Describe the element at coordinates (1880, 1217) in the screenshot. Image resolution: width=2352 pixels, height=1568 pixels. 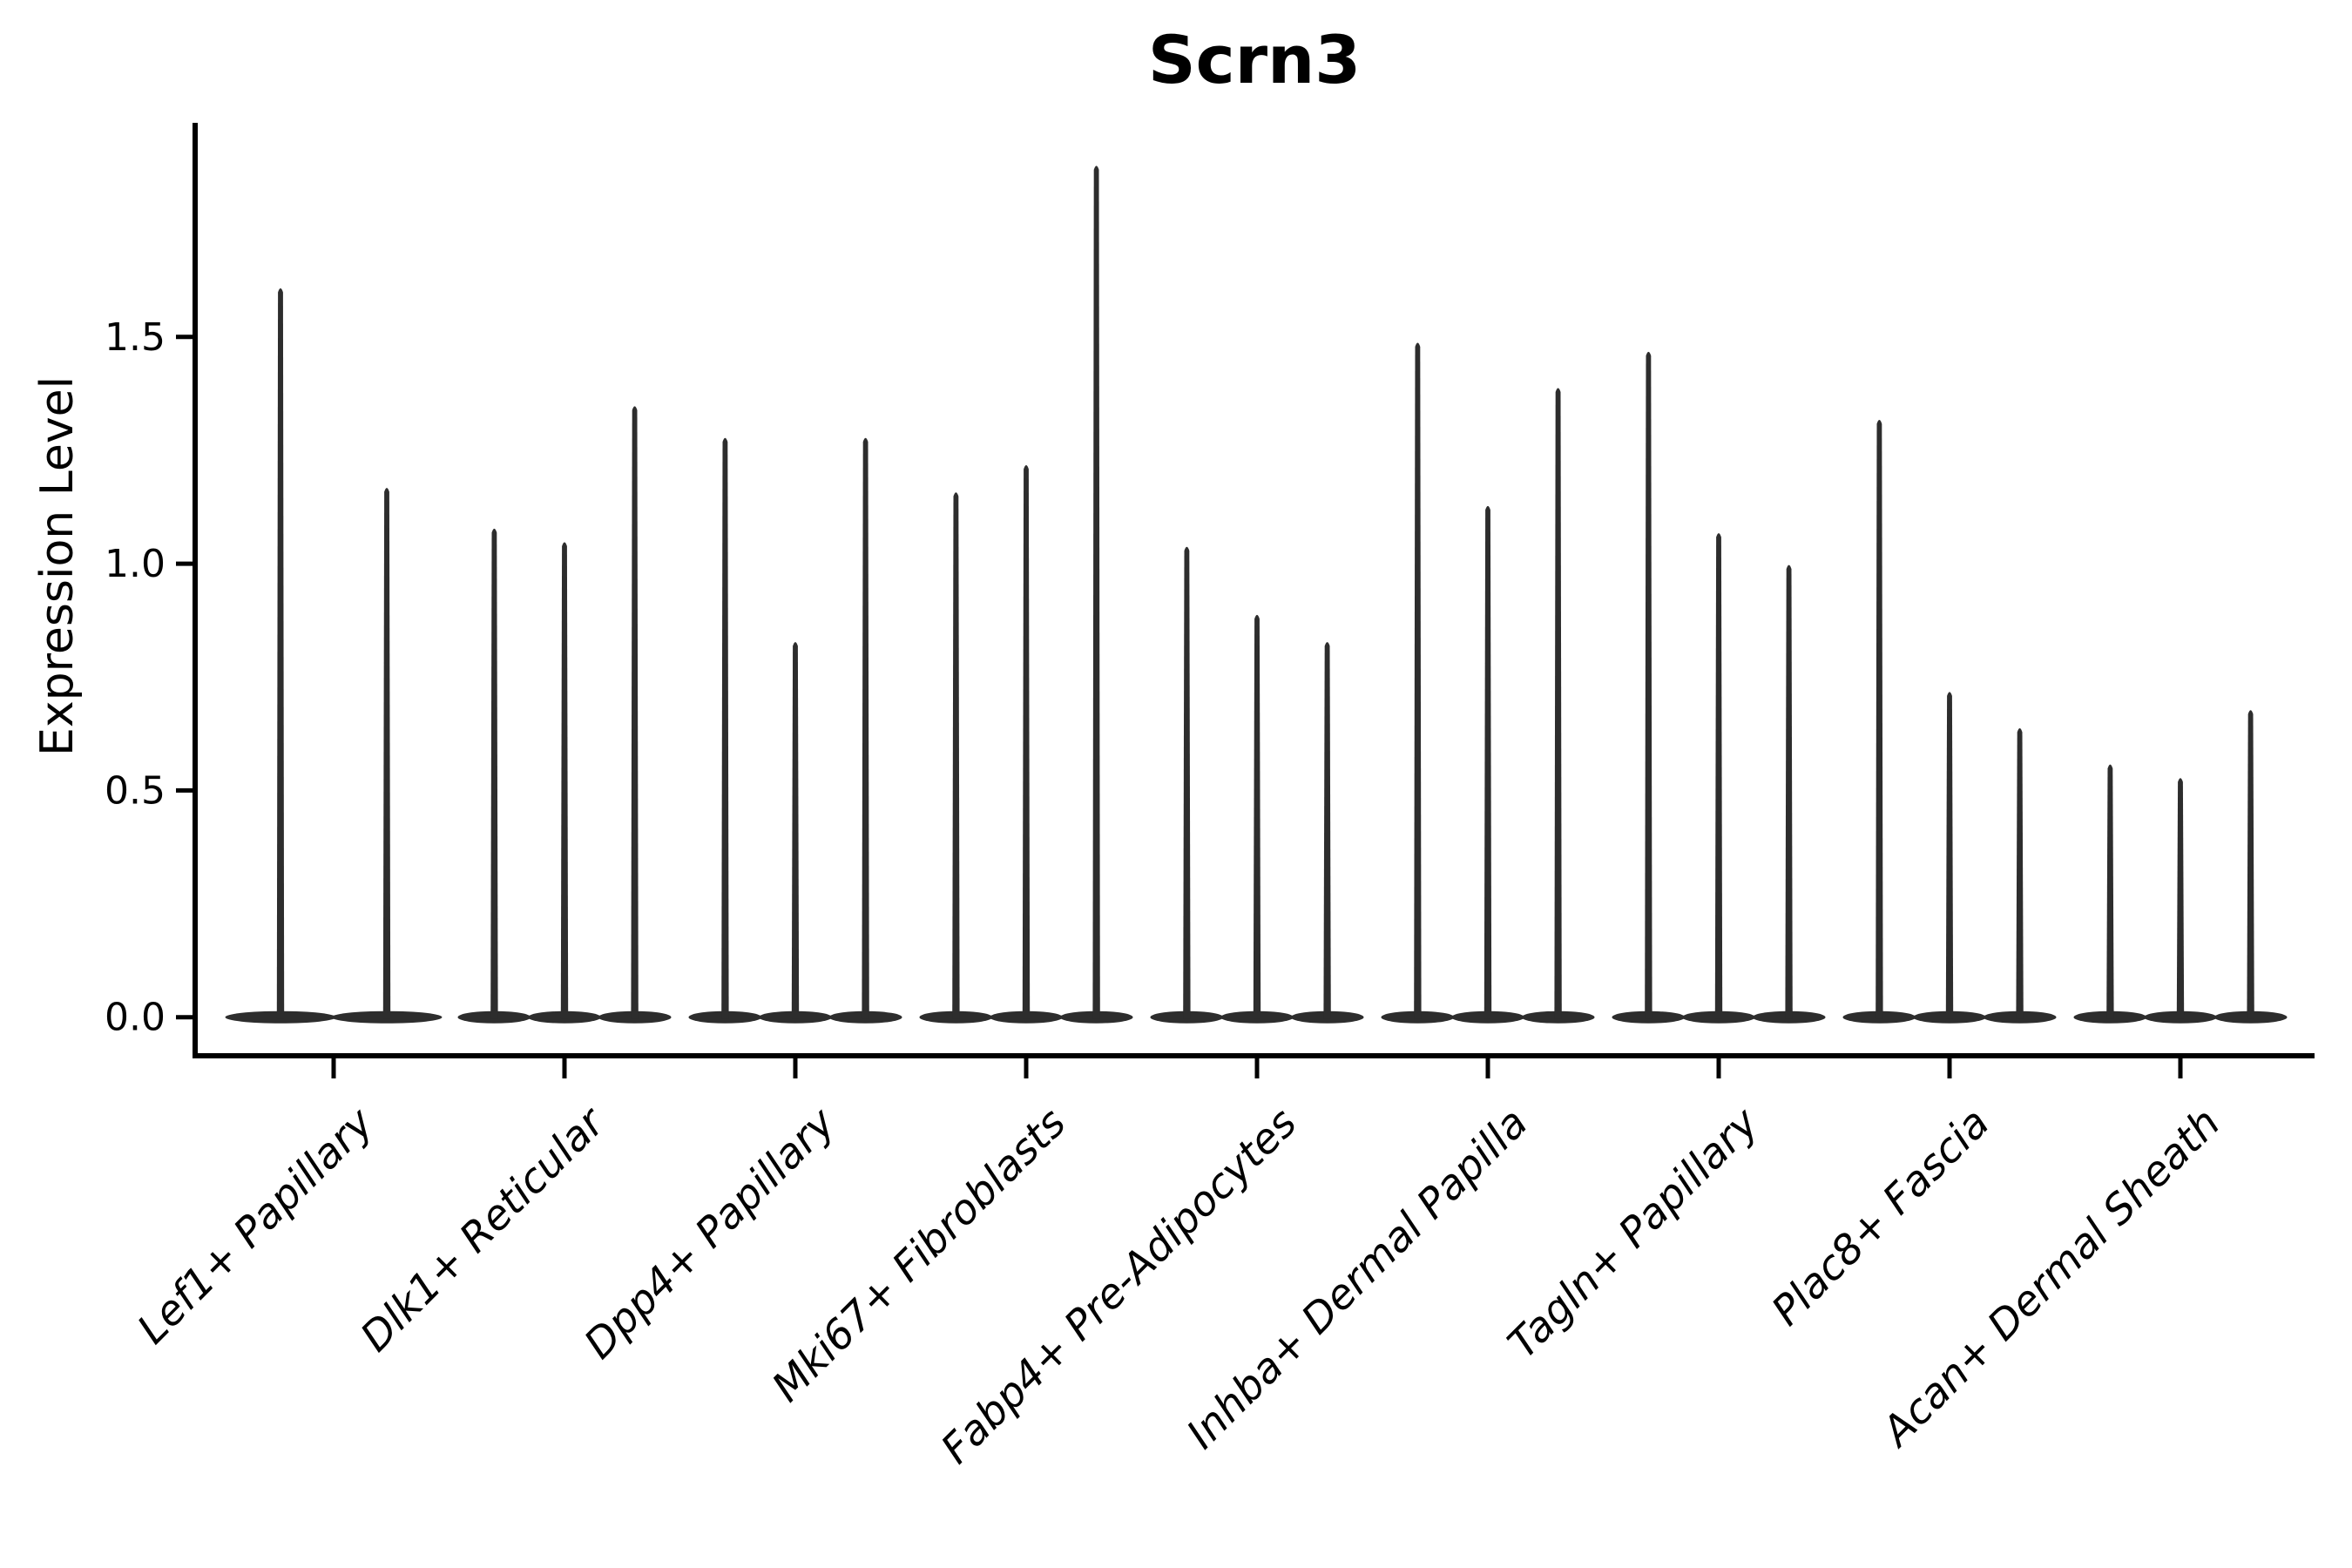
I see `x-tick-label: Plac8+ Fascia` at that location.